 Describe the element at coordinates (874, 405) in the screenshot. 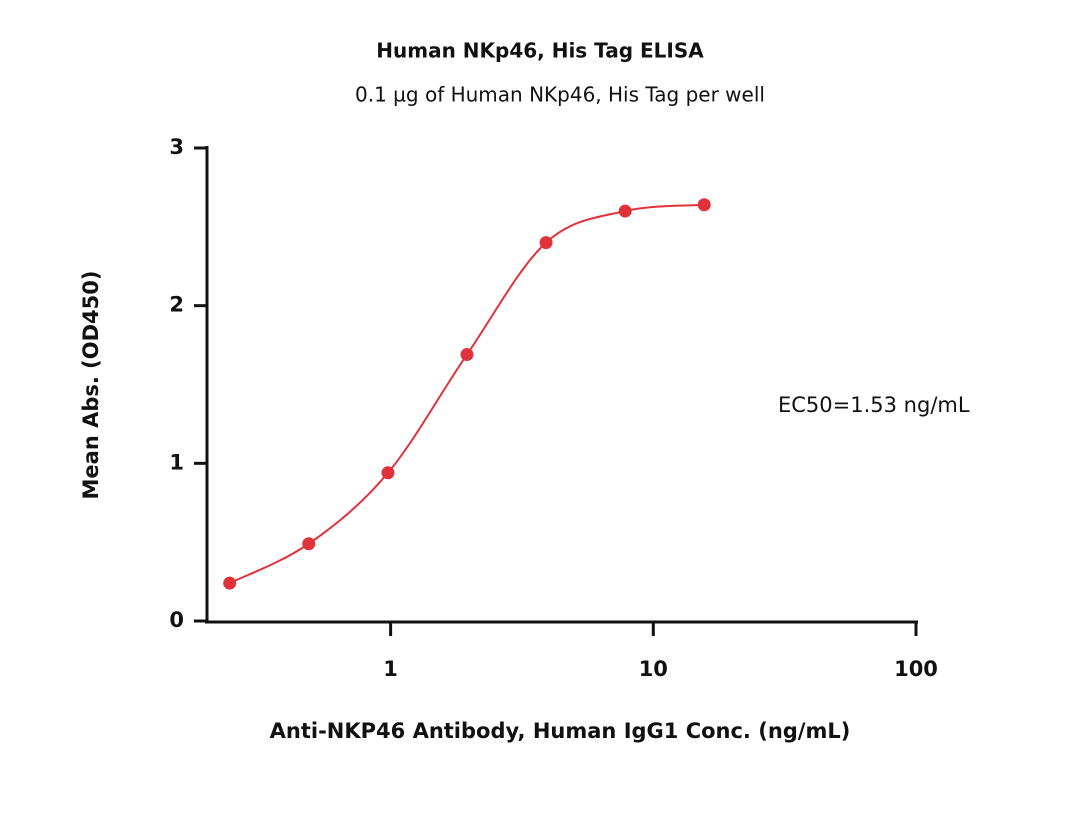

I see `annotation: EC50=1.53 ng/mL` at that location.